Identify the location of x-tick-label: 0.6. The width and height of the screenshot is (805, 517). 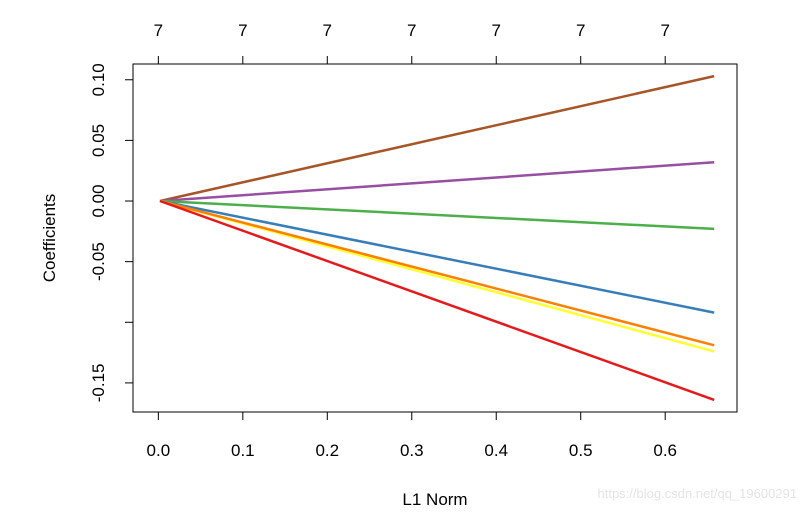
(665, 450).